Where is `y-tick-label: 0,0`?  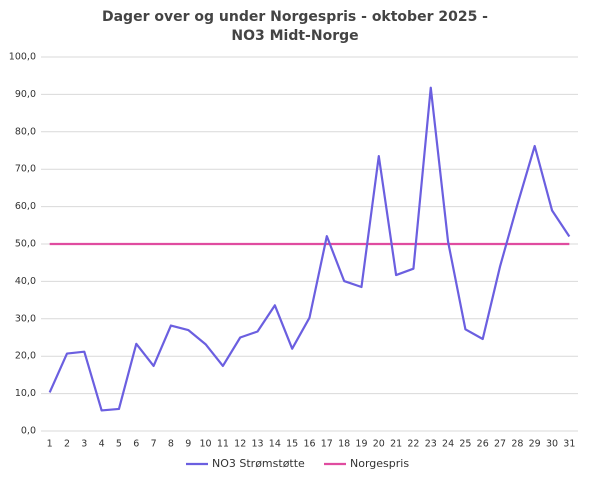
y-tick-label: 0,0 is located at coordinates (28, 431).